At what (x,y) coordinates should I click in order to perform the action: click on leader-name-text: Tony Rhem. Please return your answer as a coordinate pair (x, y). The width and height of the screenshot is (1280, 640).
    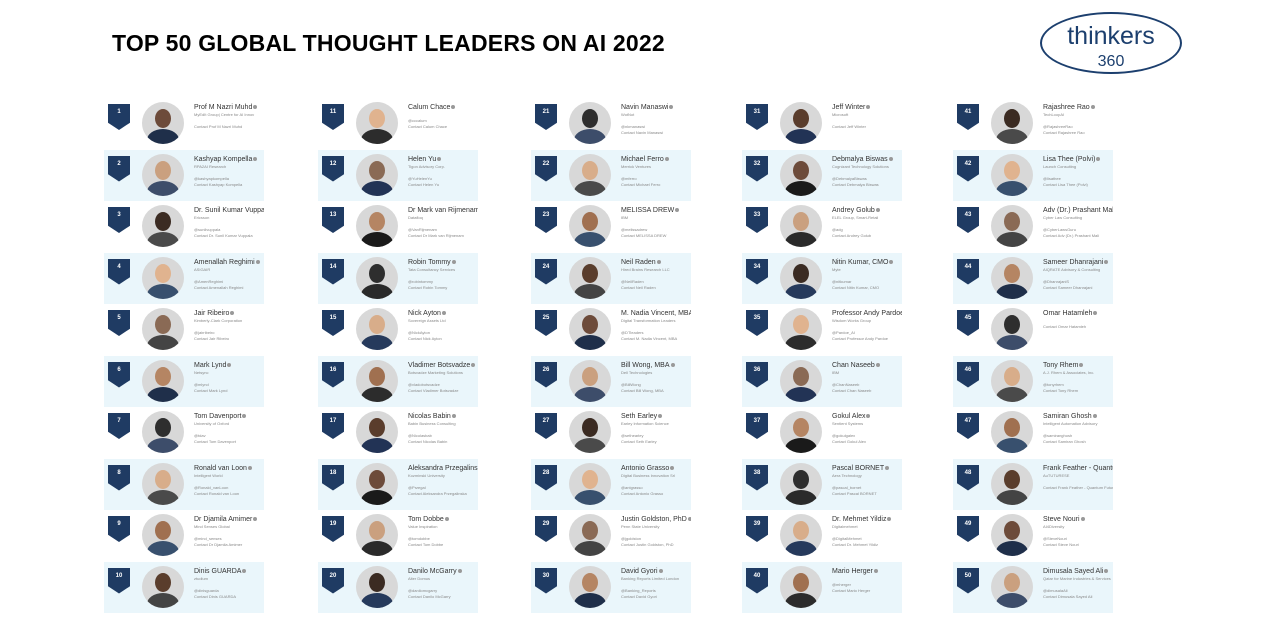
    Looking at the image, I should click on (1061, 365).